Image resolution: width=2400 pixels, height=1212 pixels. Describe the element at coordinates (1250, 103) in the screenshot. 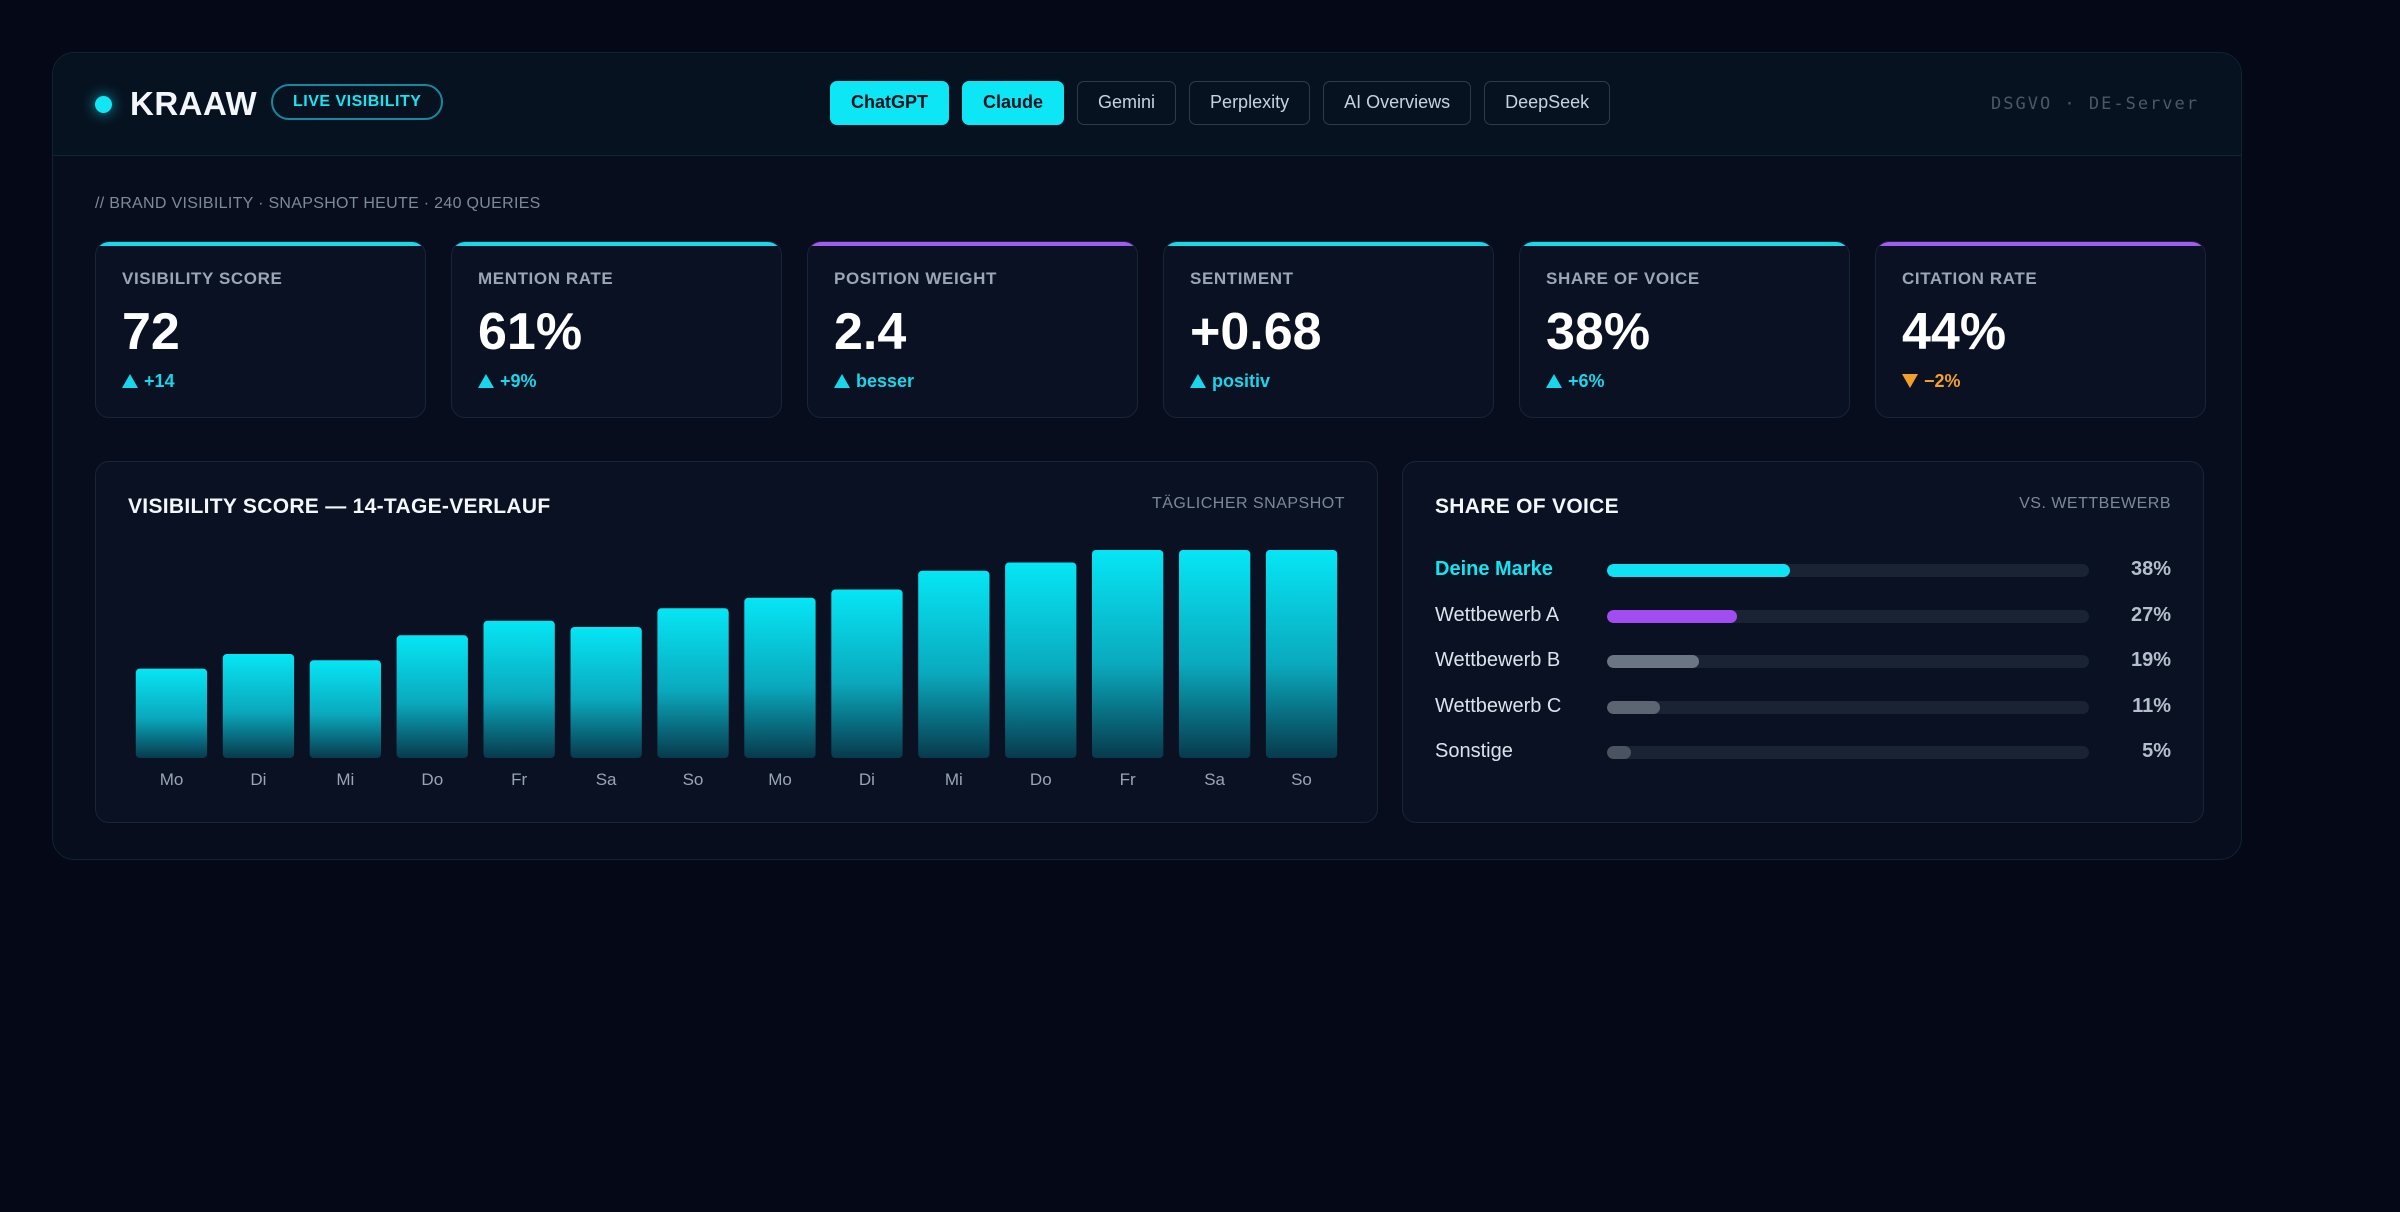

I see `tab-perplexity: Perplexity` at that location.